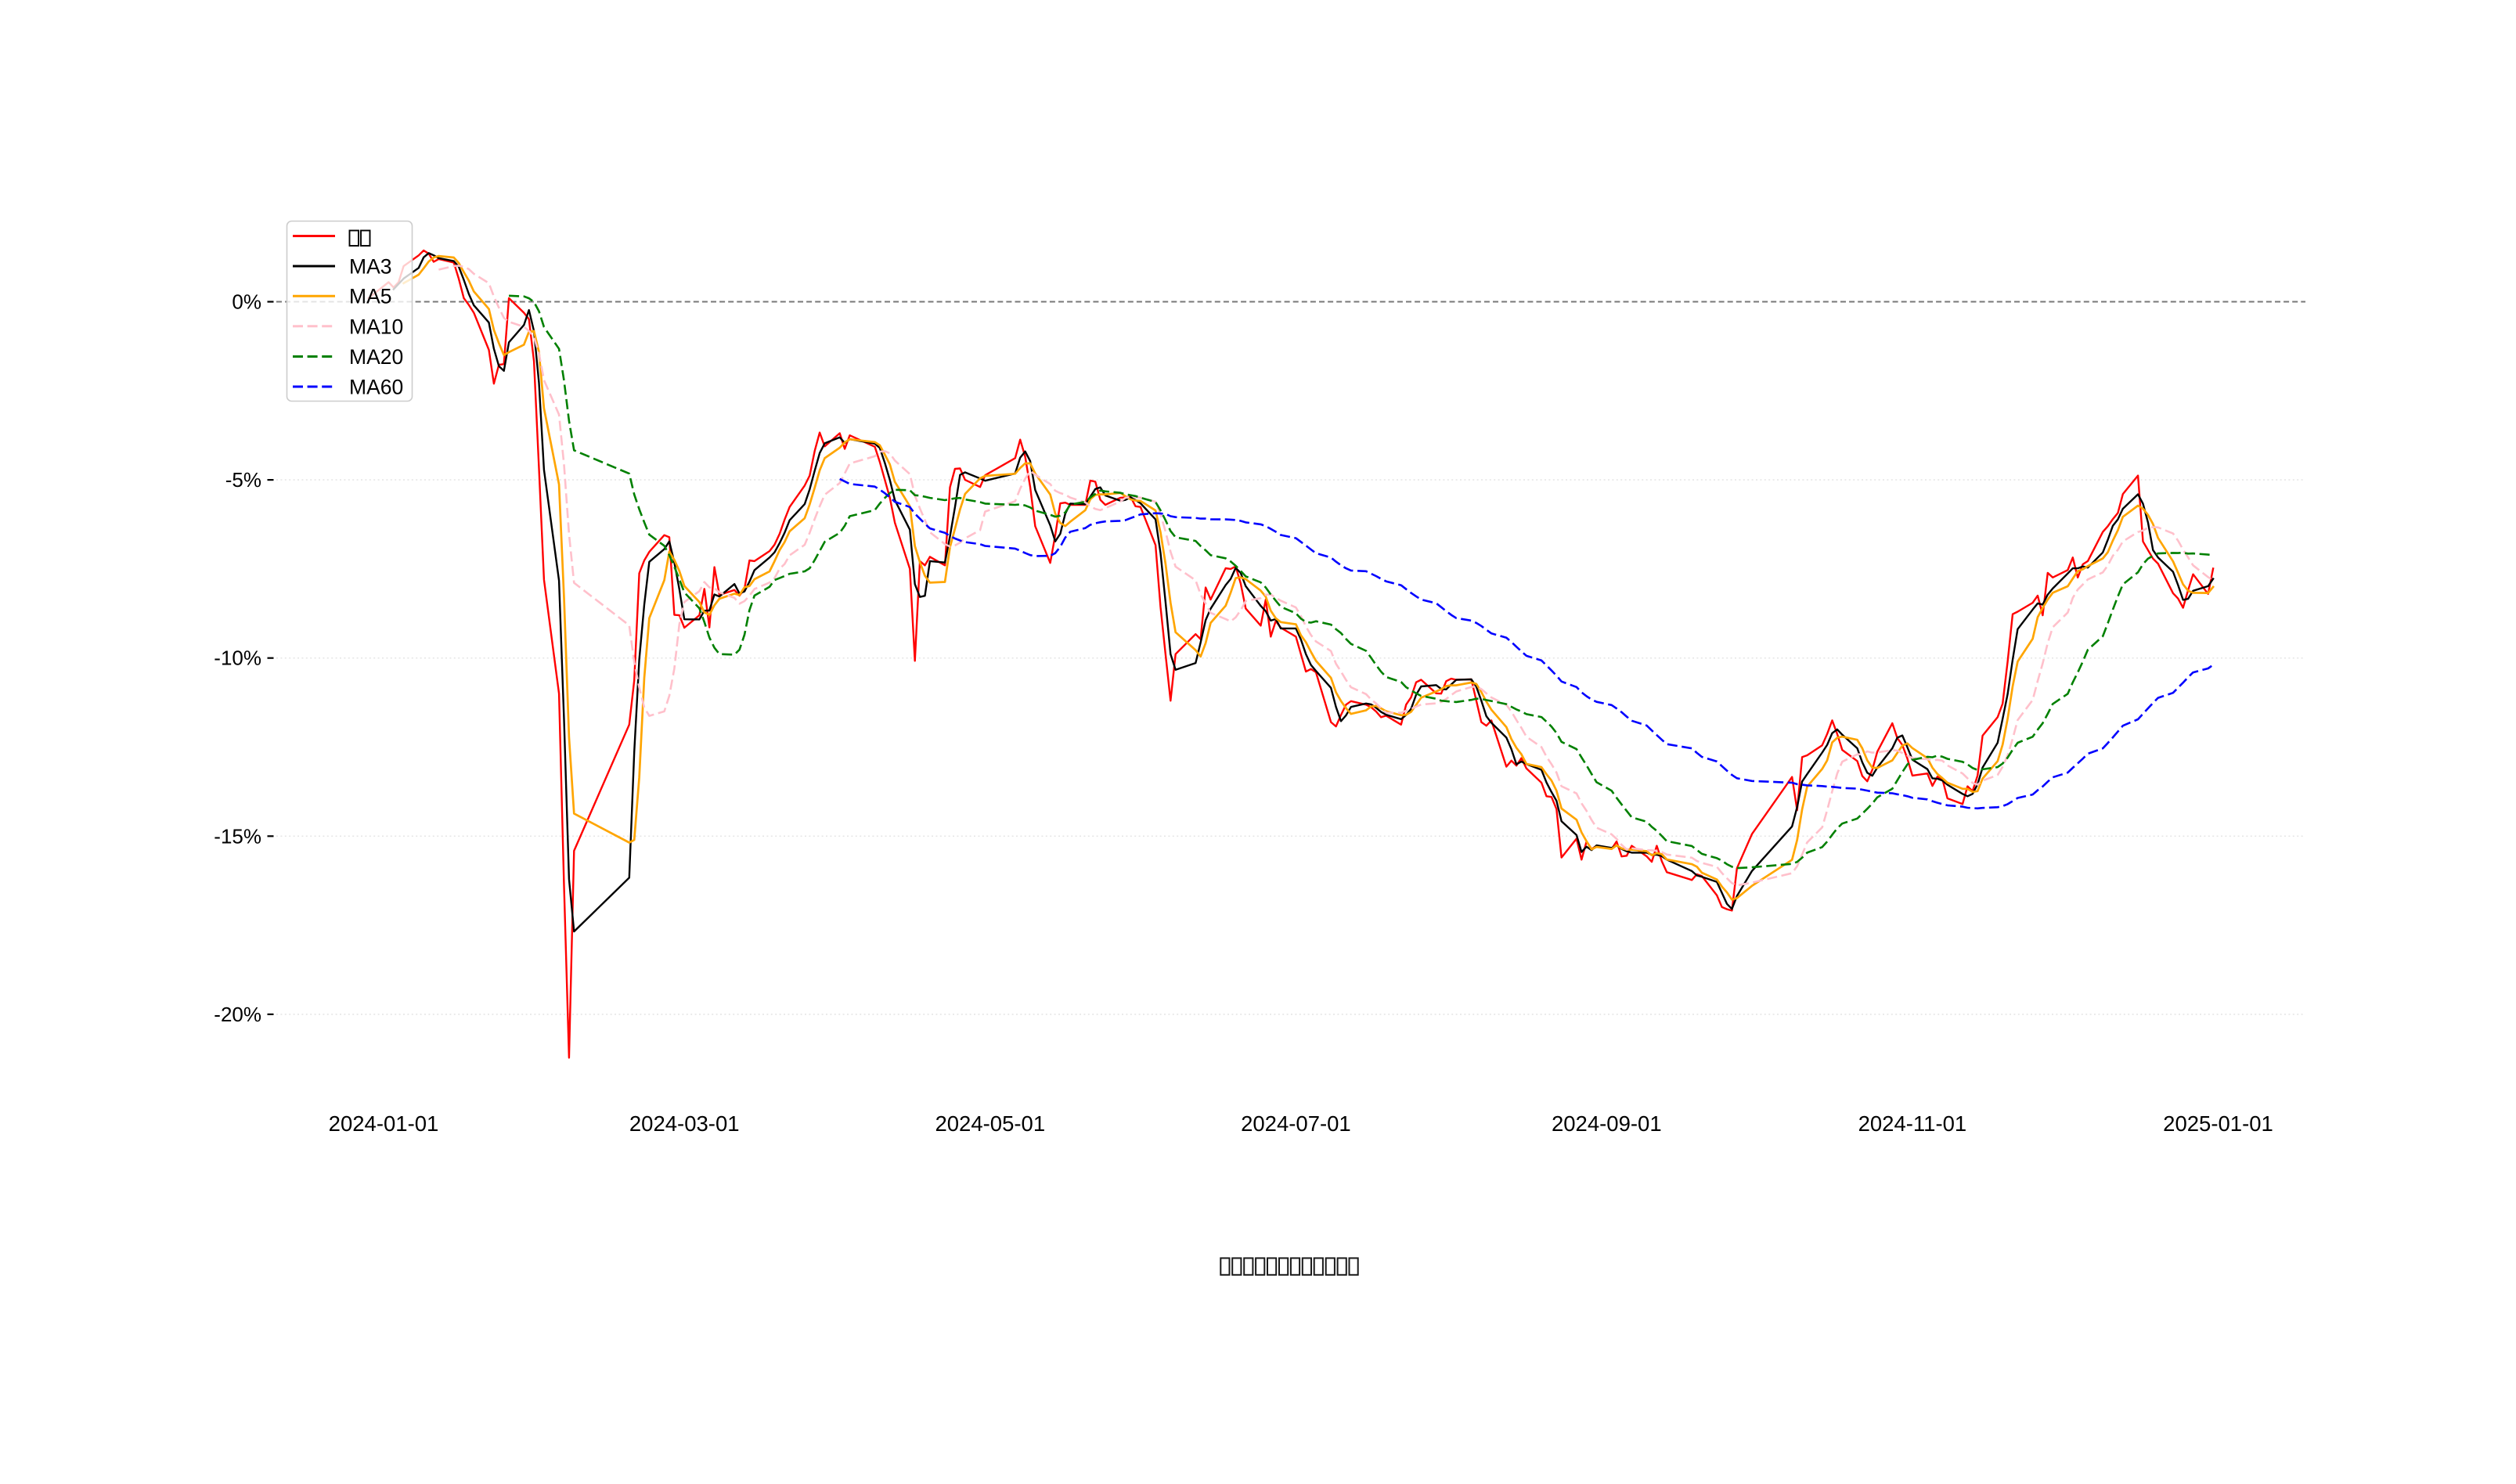  Describe the element at coordinates (1296, 1123) in the screenshot. I see `svg-text: 2024-07-01` at that location.